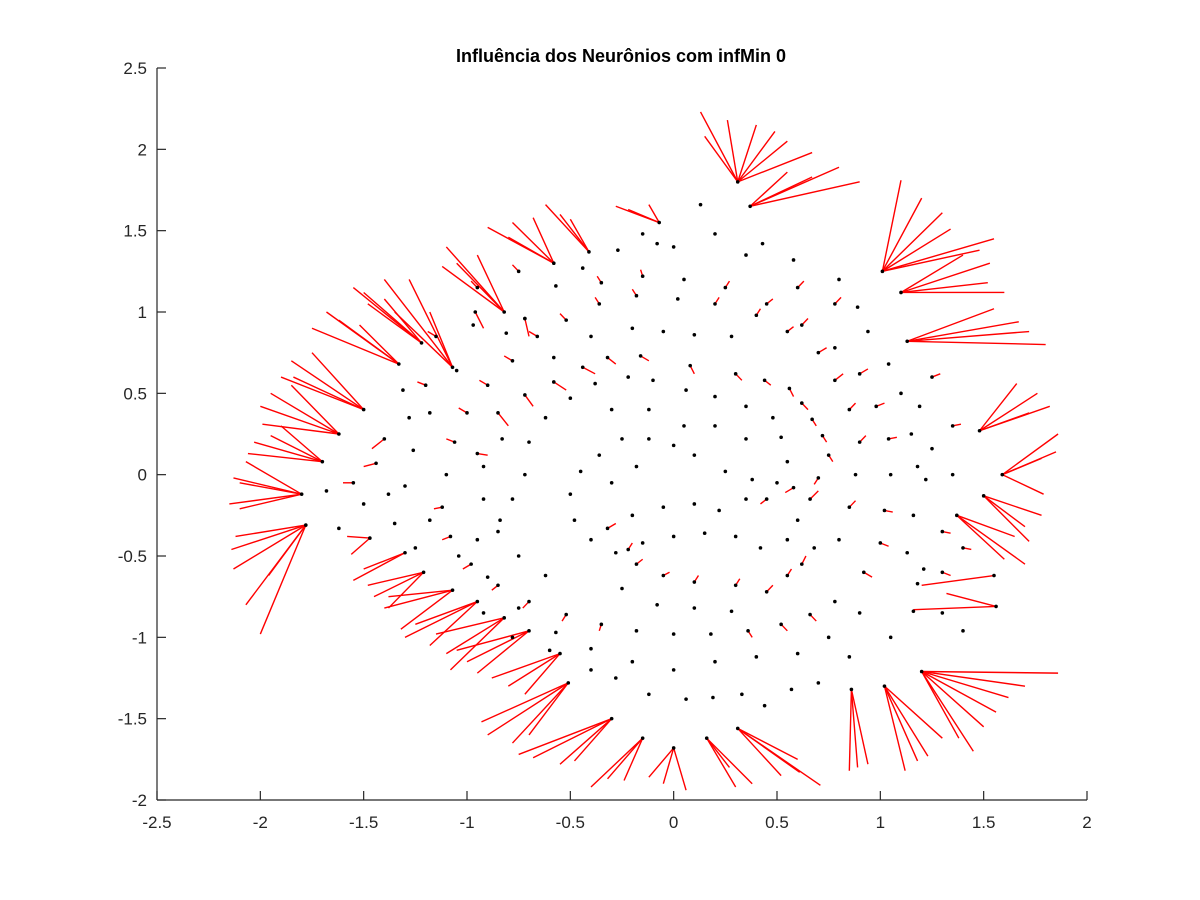 The image size is (1200, 900). Describe the element at coordinates (139, 800) in the screenshot. I see `y-tick-label: -2` at that location.